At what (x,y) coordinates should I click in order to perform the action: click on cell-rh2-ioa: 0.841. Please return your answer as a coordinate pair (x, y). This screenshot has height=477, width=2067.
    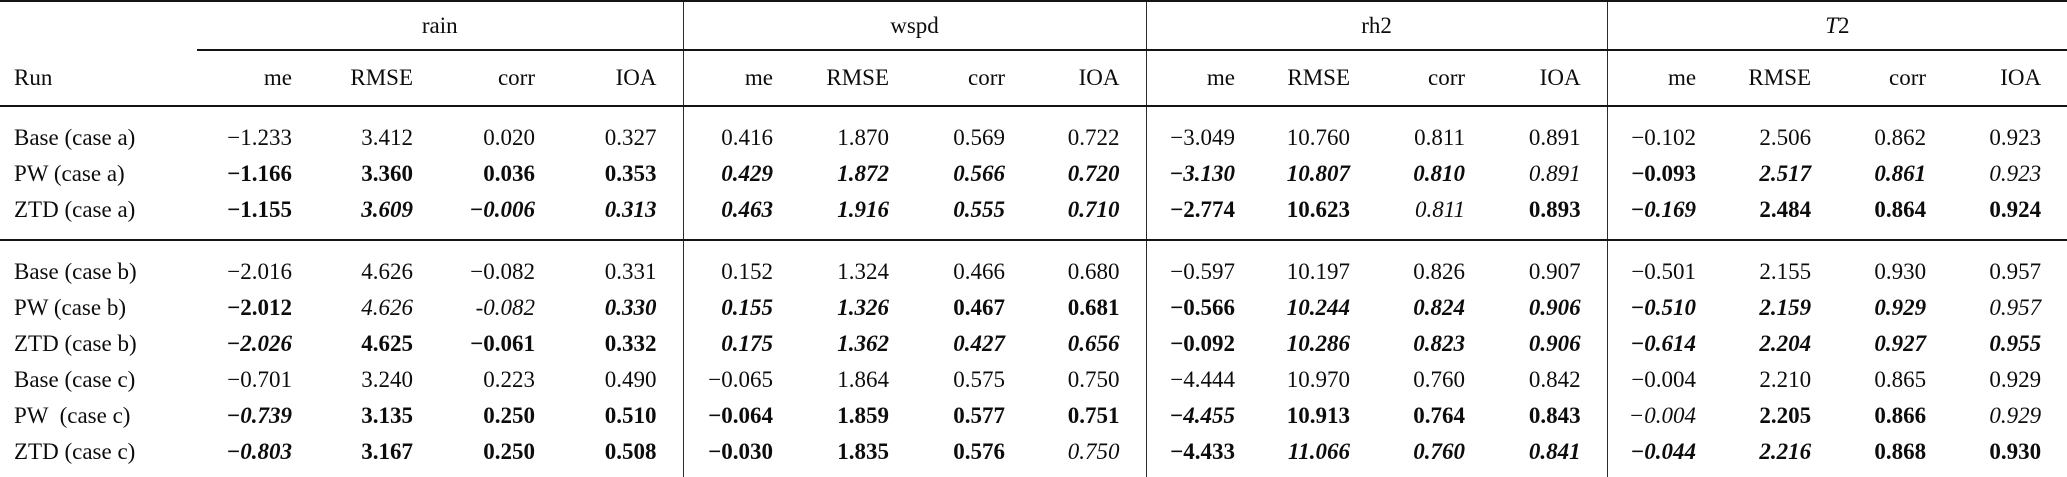
    Looking at the image, I should click on (1549, 455).